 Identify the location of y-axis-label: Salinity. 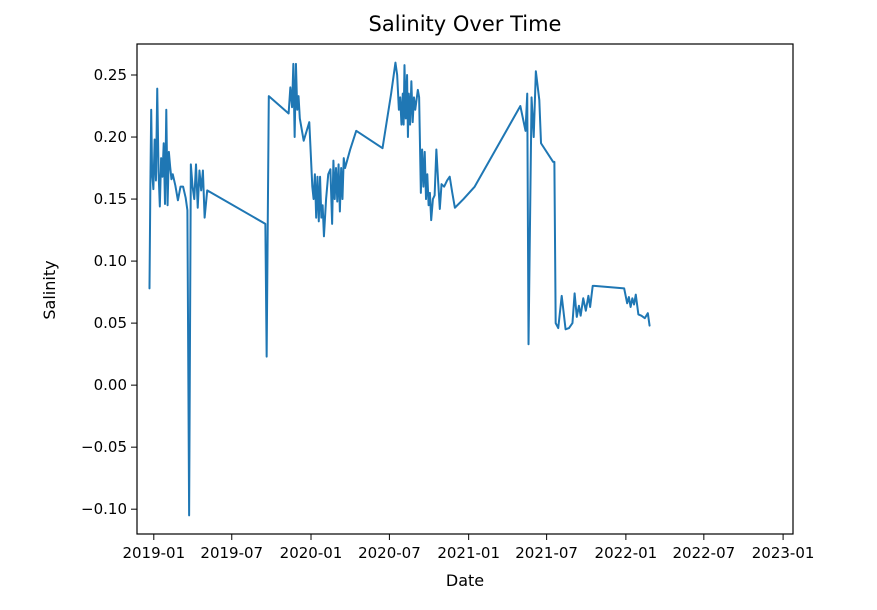
(49, 289).